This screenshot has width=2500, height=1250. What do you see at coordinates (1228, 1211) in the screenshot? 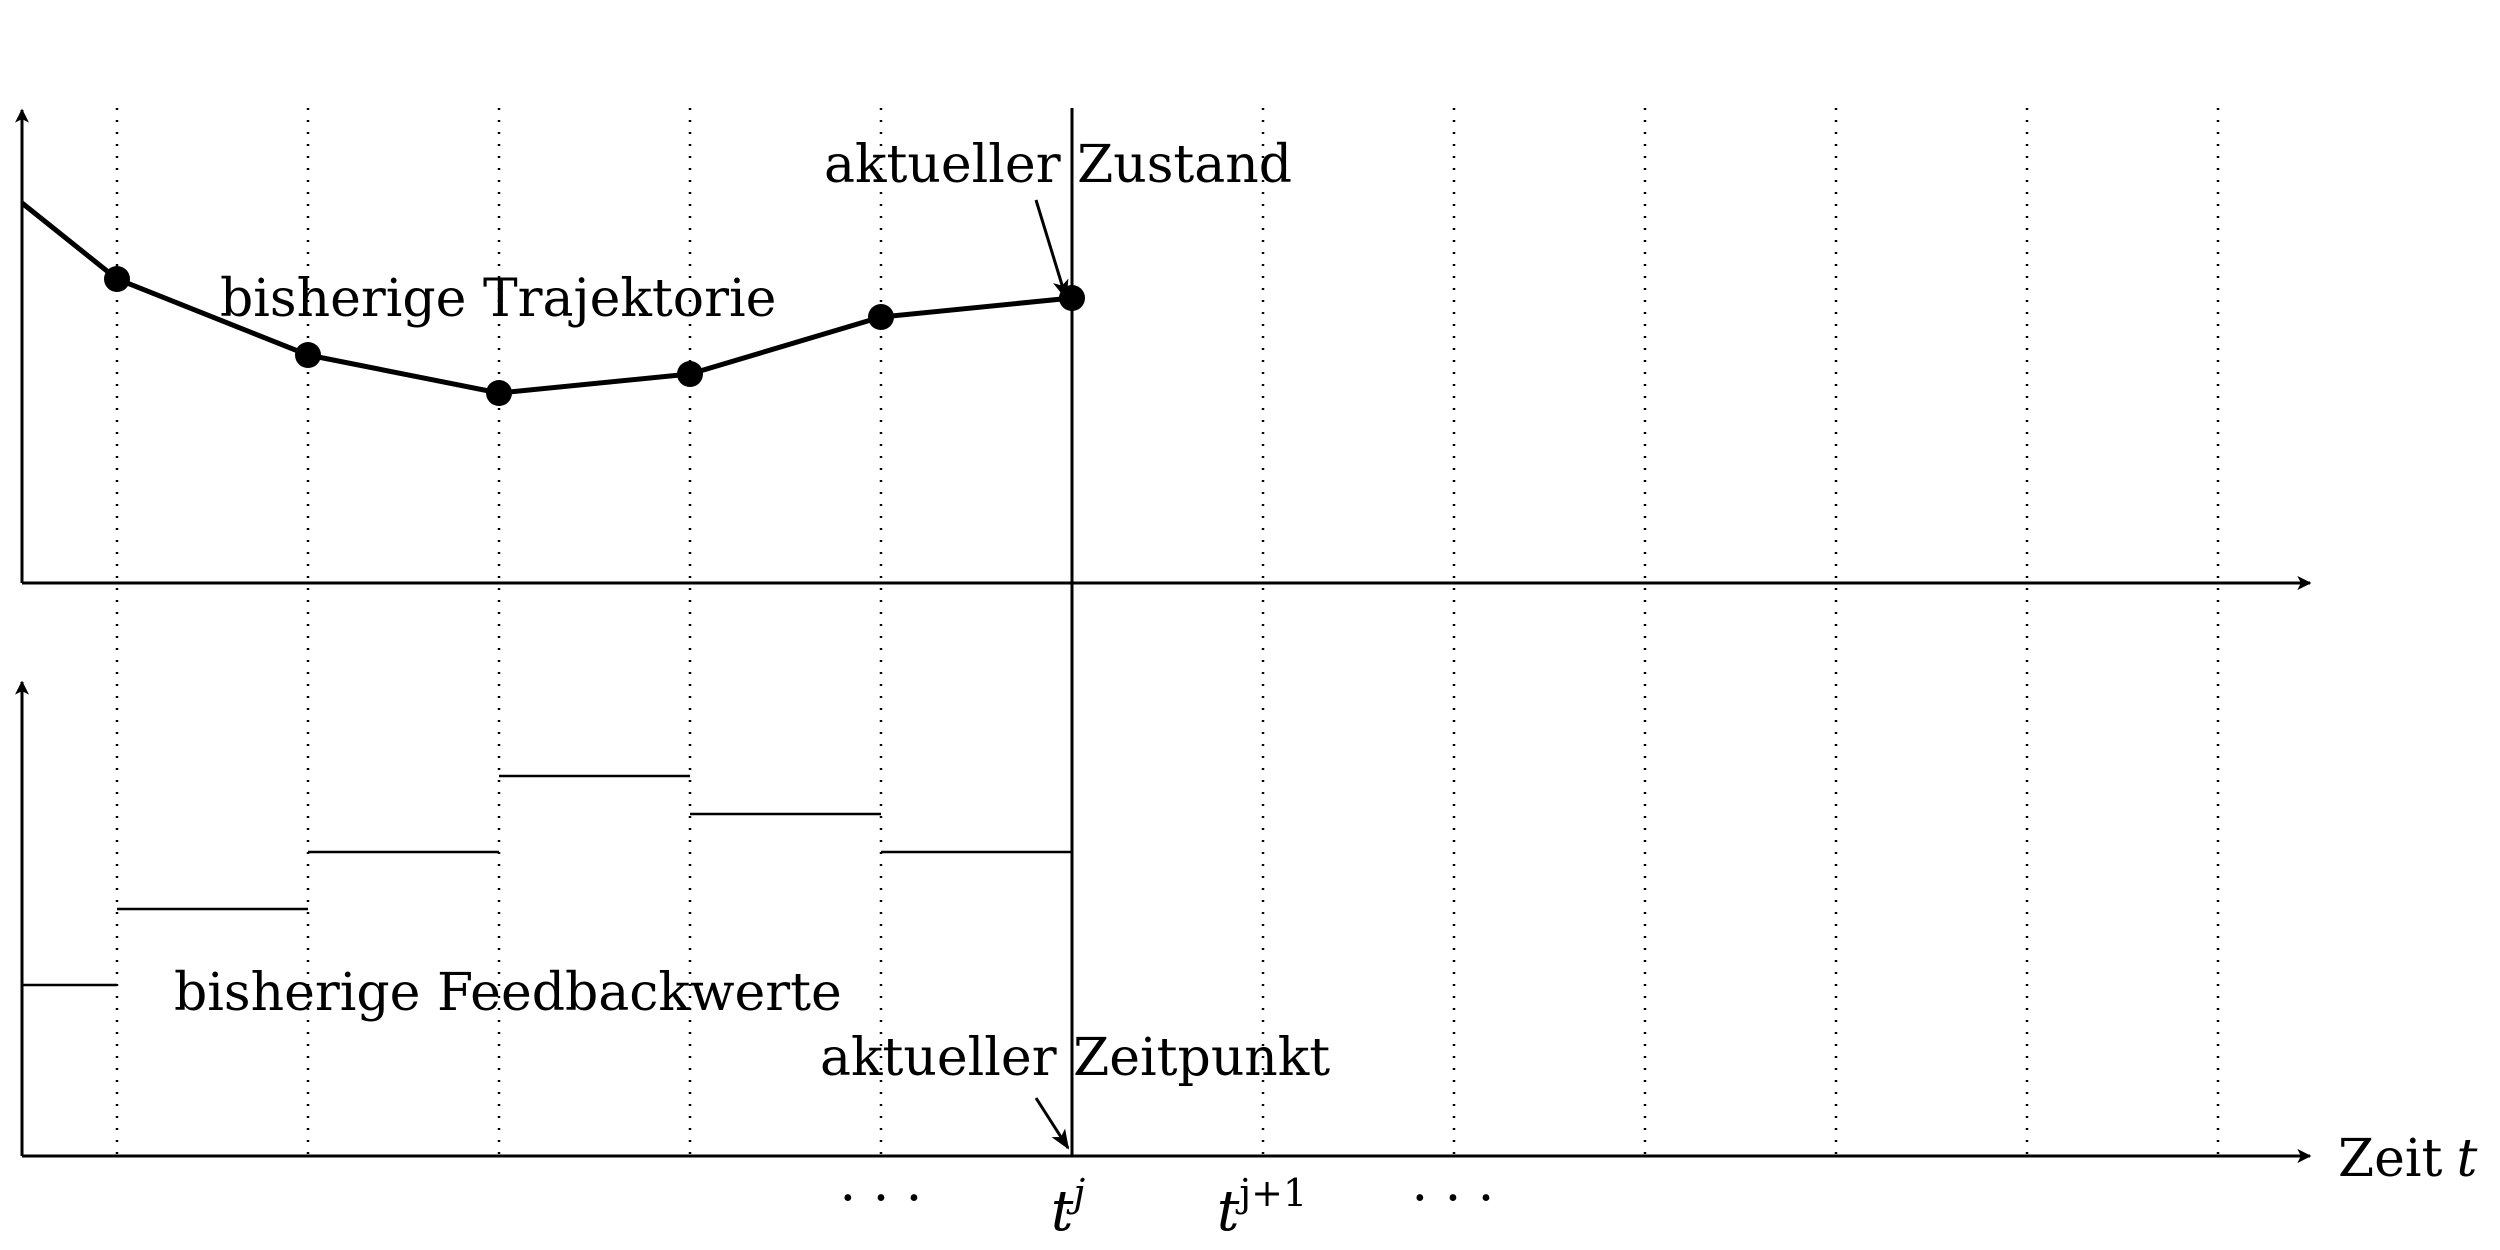
I see `tick-t-j-plus-1-base: t` at bounding box center [1228, 1211].